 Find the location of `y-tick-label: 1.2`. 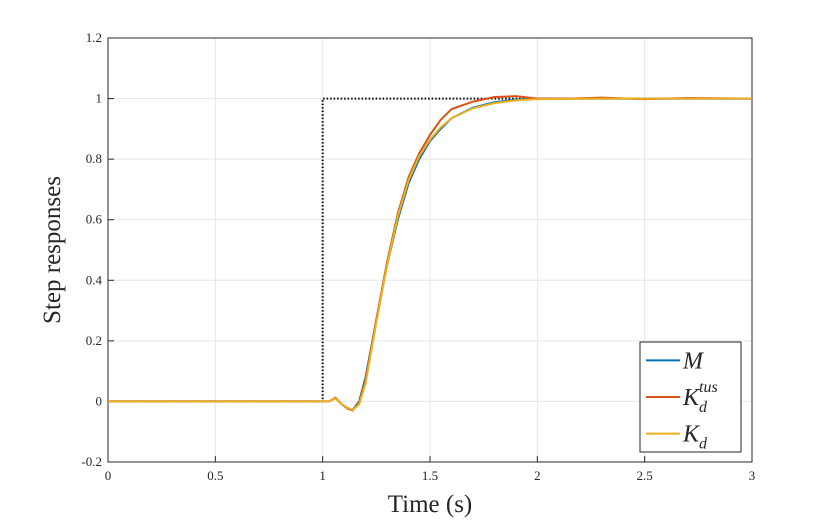

y-tick-label: 1.2 is located at coordinates (94, 37).